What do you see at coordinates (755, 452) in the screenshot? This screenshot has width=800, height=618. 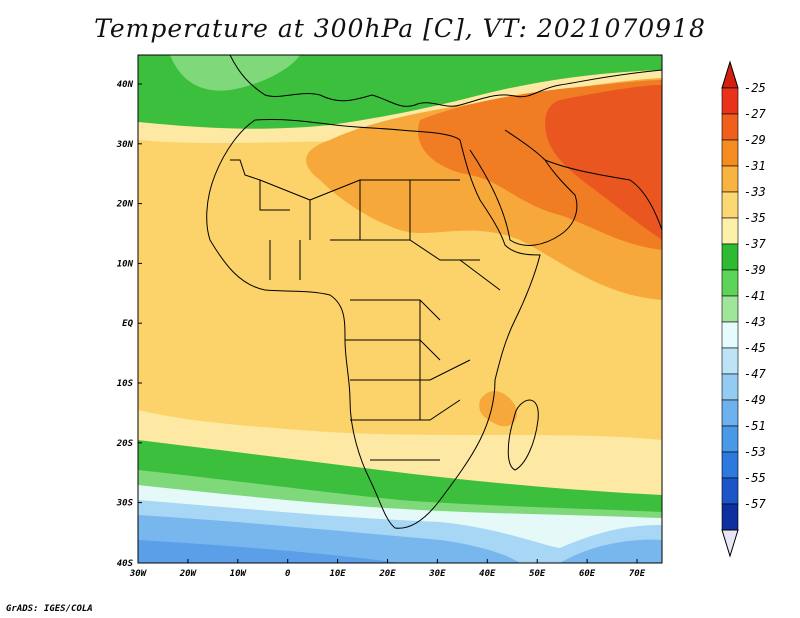 I see `colorbar-label: -53` at bounding box center [755, 452].